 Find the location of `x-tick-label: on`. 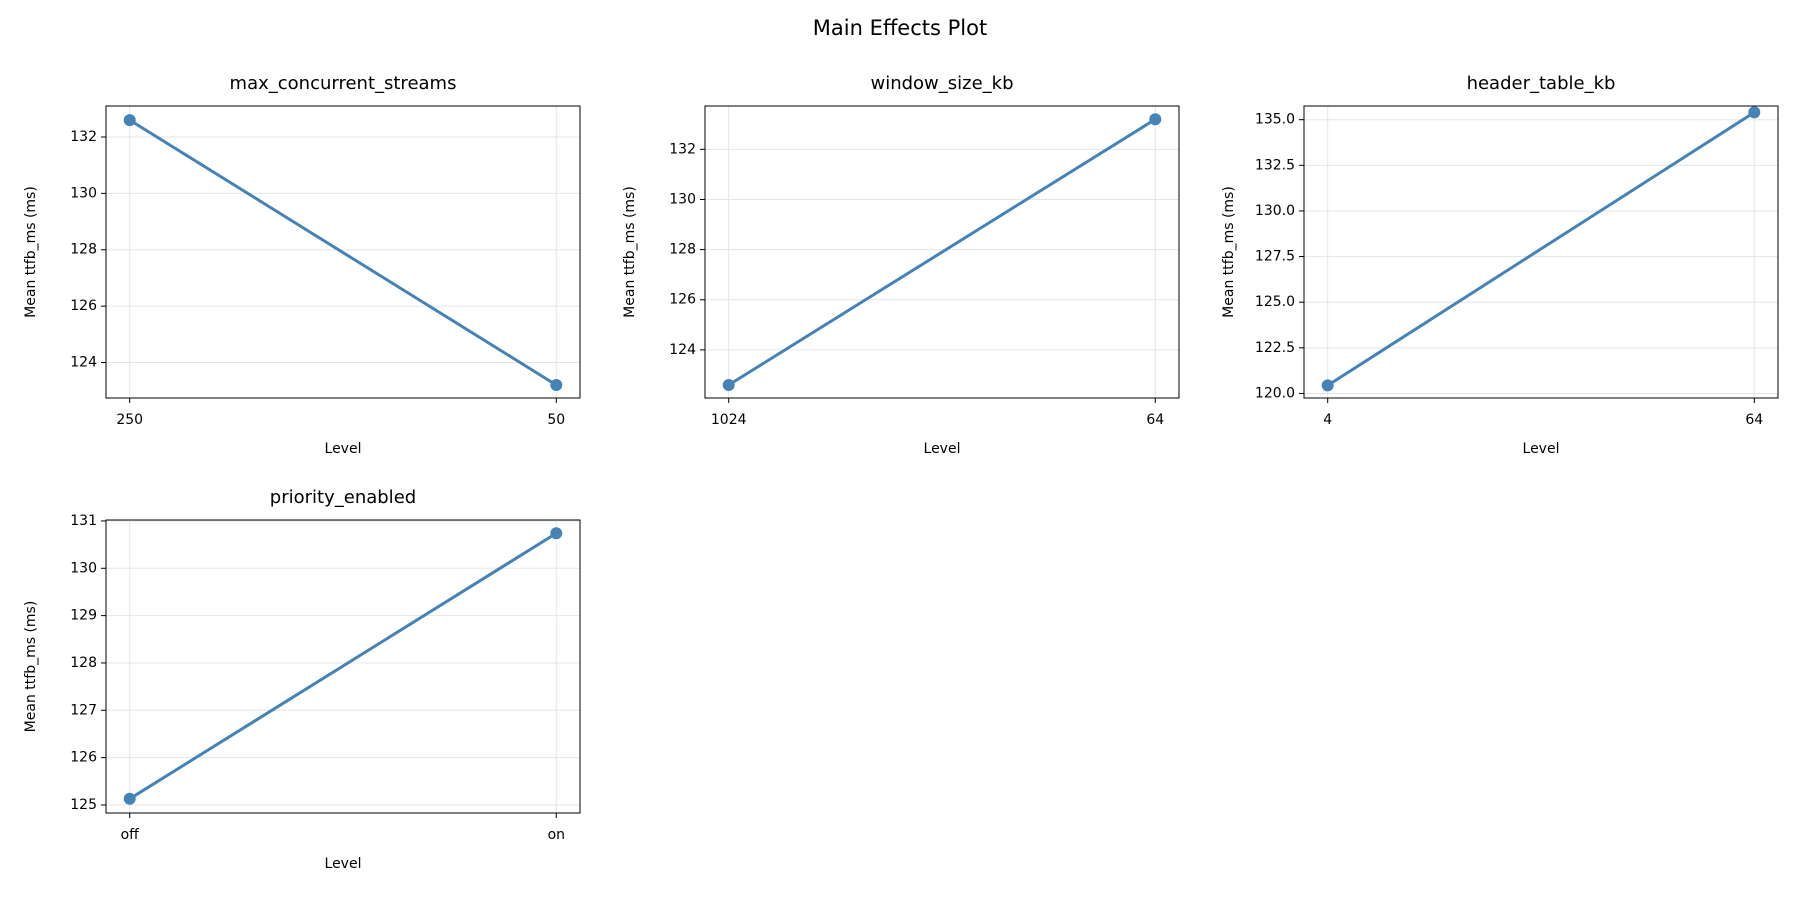

x-tick-label: on is located at coordinates (556, 835).